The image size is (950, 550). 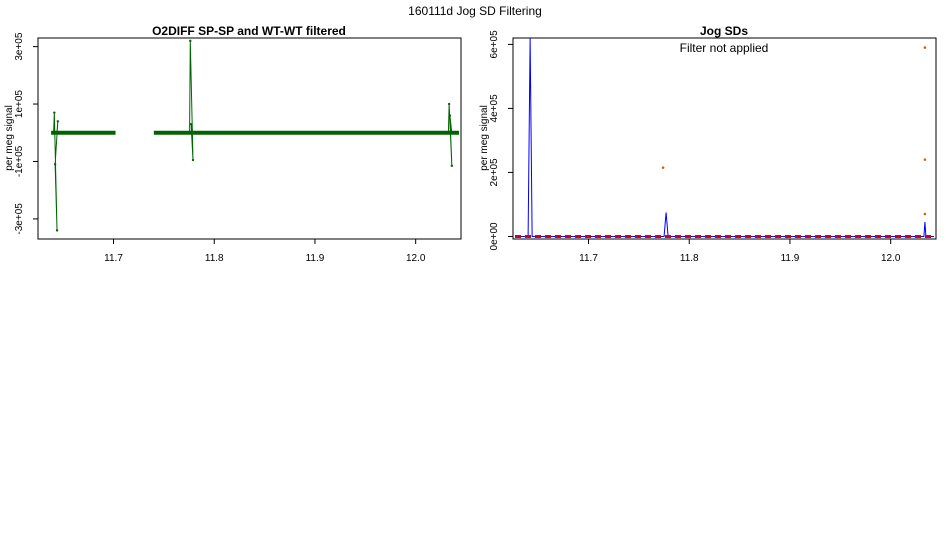 What do you see at coordinates (588, 258) in the screenshot?
I see `right-x-tick-label: 11.7` at bounding box center [588, 258].